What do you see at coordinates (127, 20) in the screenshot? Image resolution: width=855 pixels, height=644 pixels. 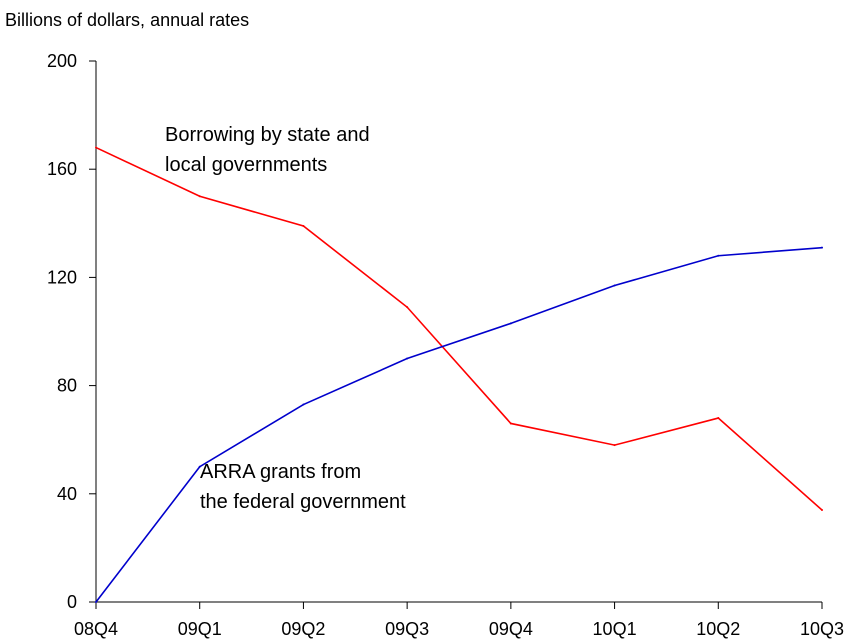 I see `y-axis-units-label: Billions of dollars, annual rates` at bounding box center [127, 20].